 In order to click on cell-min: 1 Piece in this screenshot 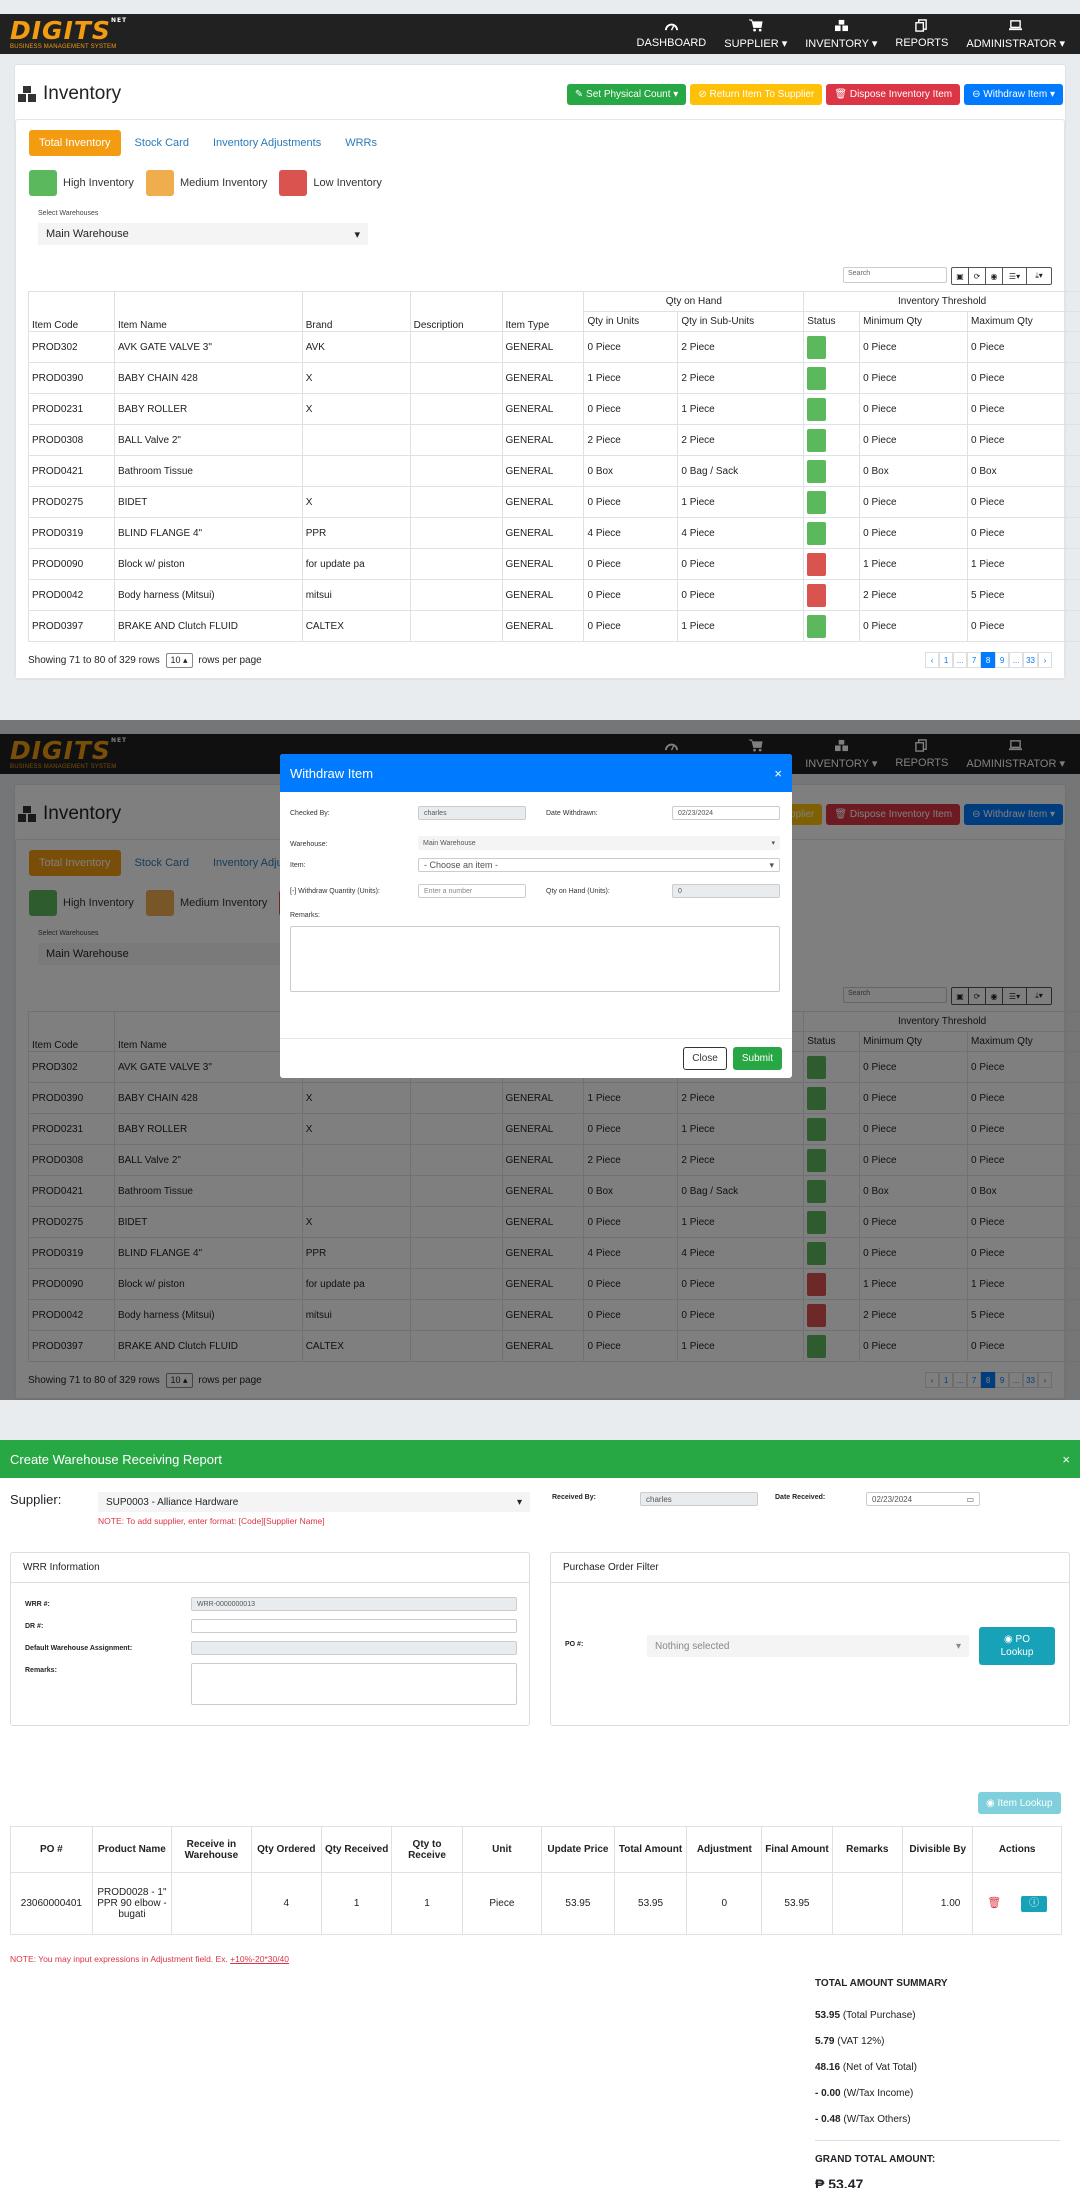, I will do `click(914, 564)`.